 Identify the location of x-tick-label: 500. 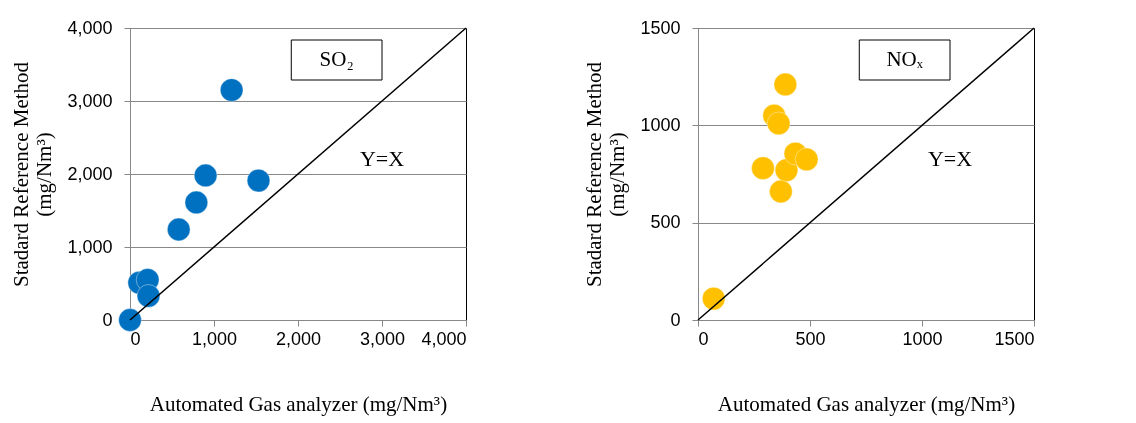
(810, 338).